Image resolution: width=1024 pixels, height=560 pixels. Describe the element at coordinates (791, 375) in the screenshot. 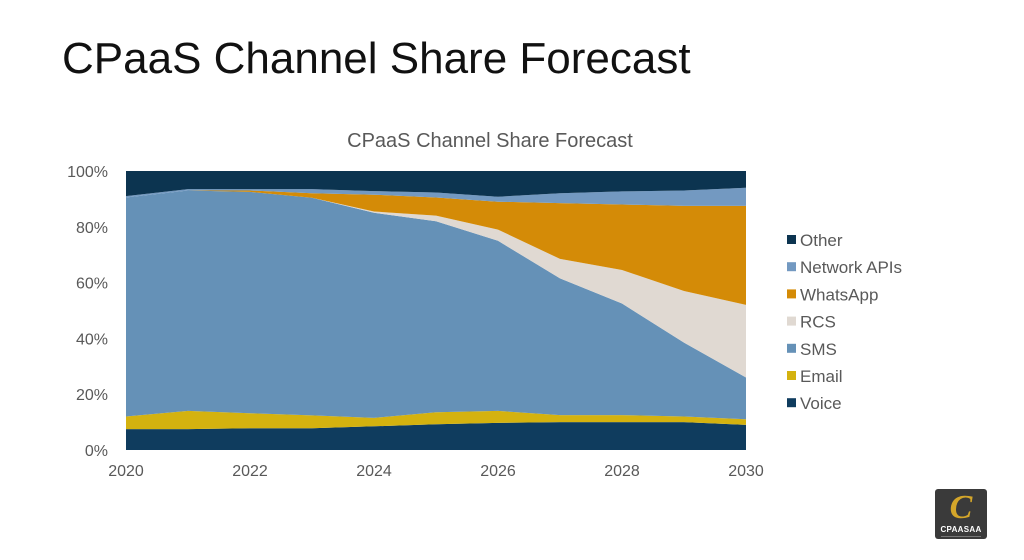

I see `legend-swatch-email` at that location.